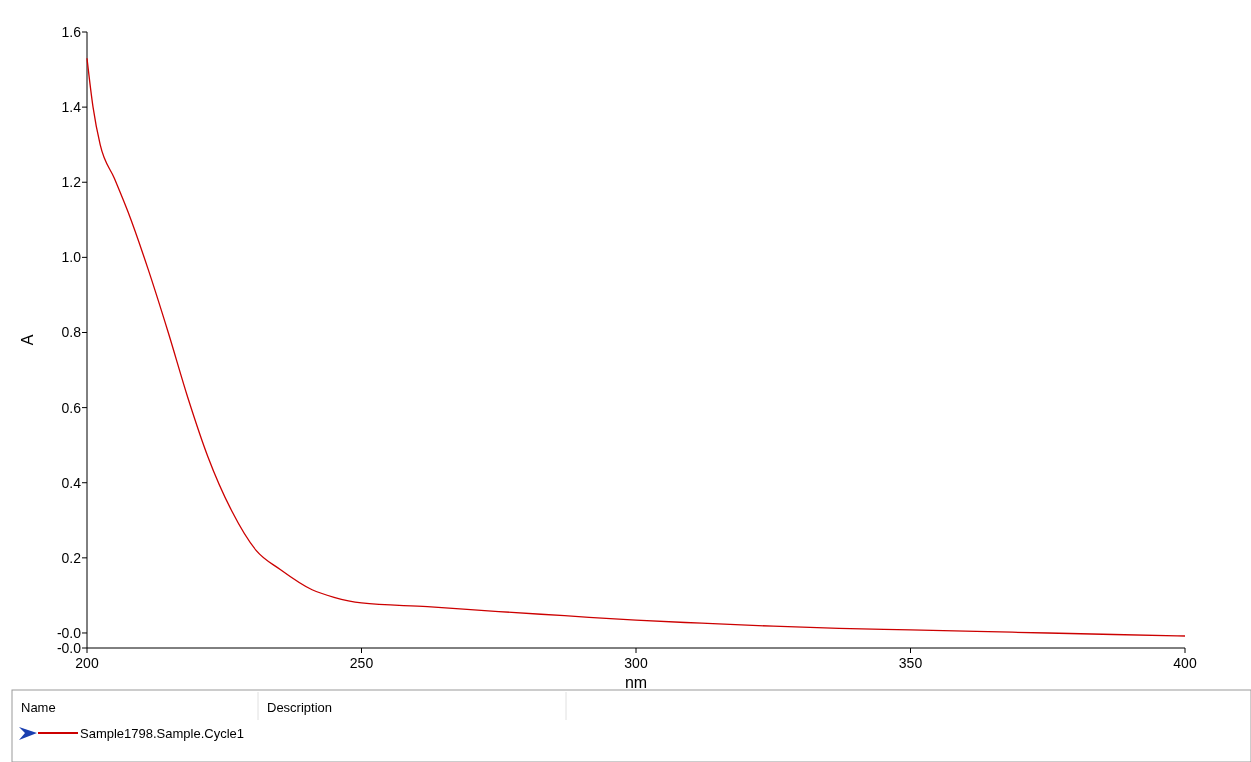  What do you see at coordinates (1185, 663) in the screenshot?
I see `x-tick-label: 400` at bounding box center [1185, 663].